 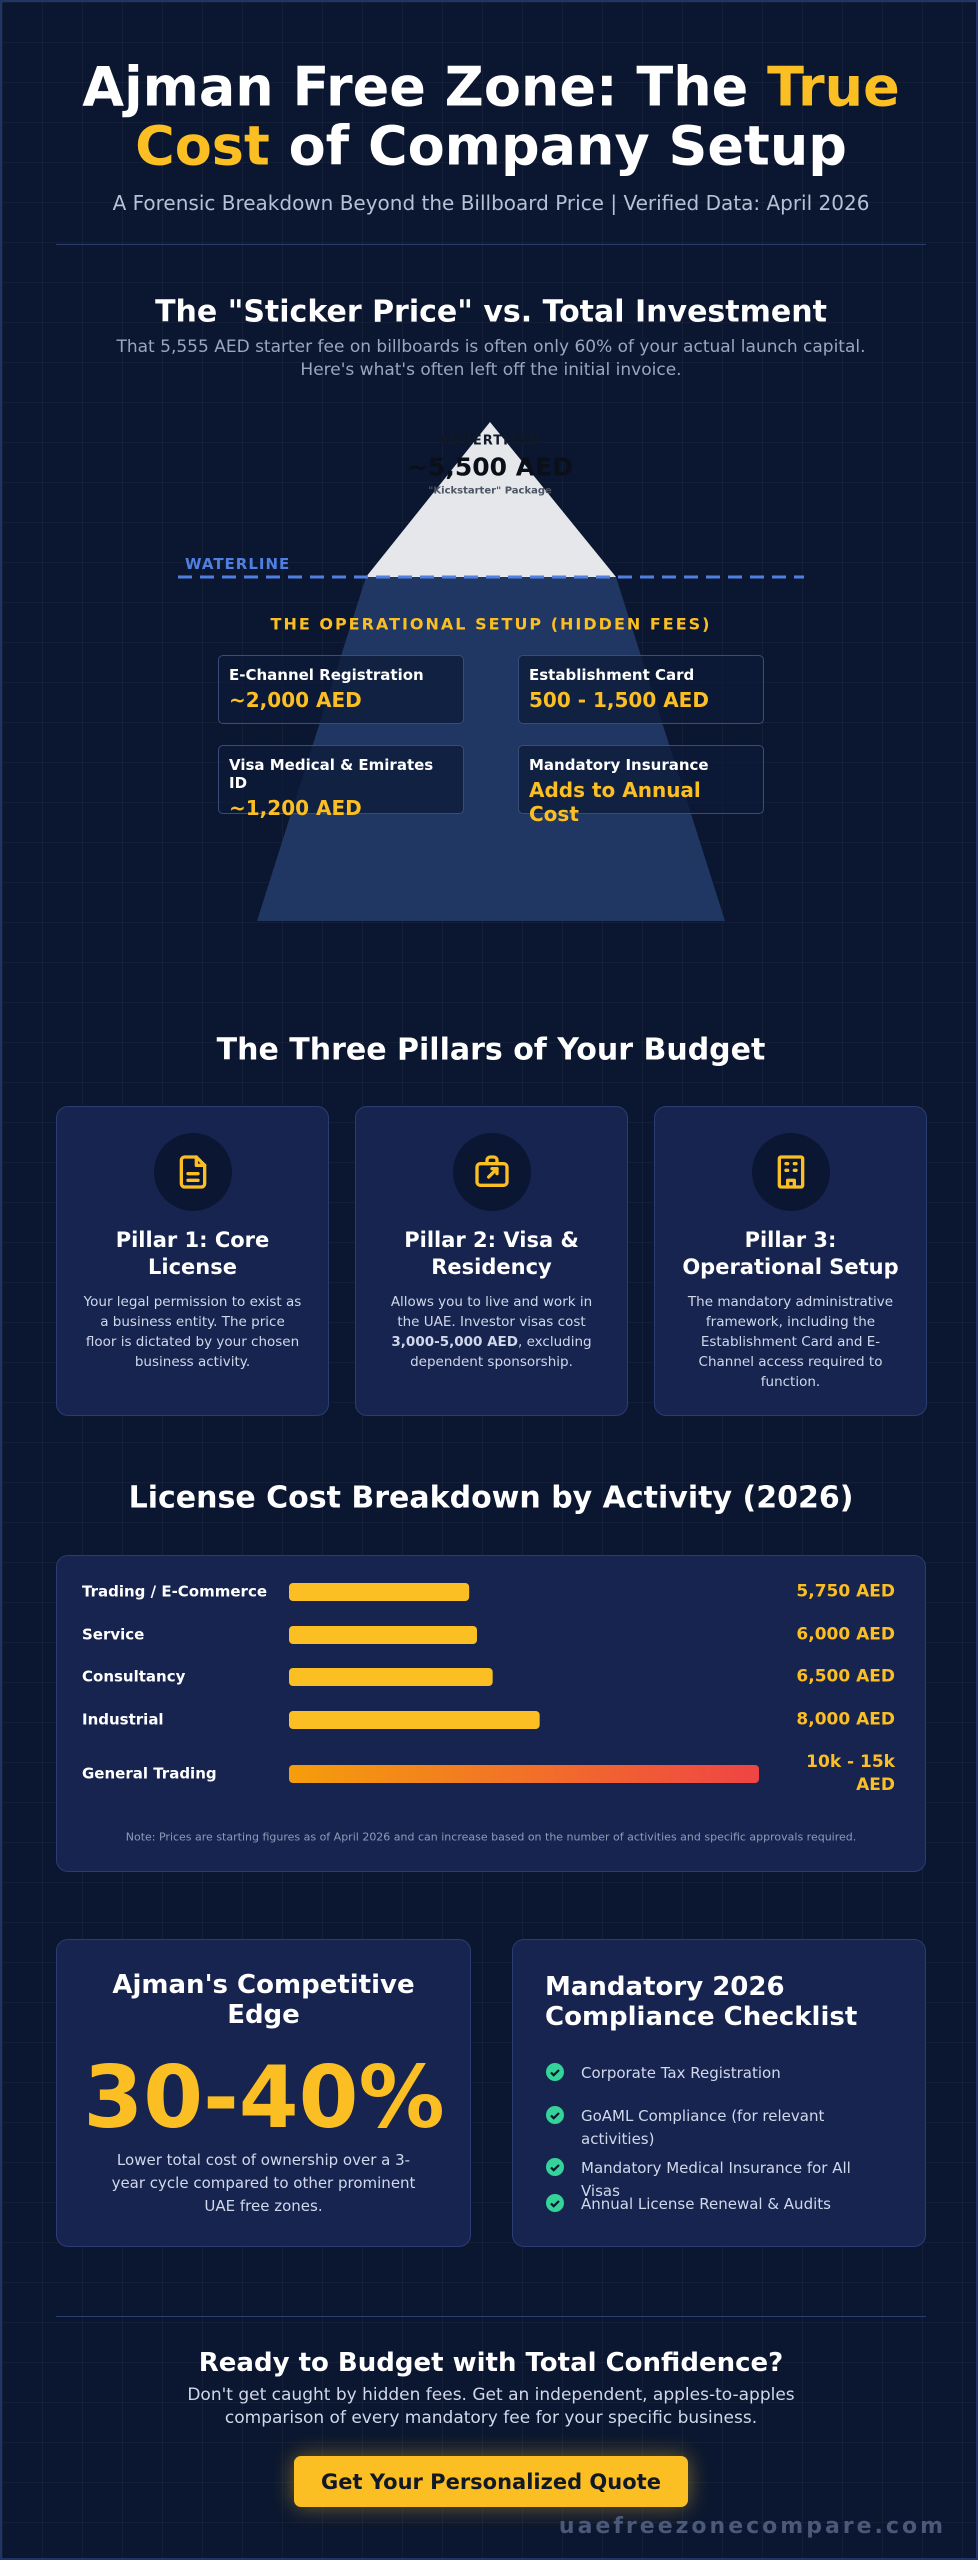 I want to click on checklist-item: Annual License Renewal & Audits, so click(x=715, y=2204).